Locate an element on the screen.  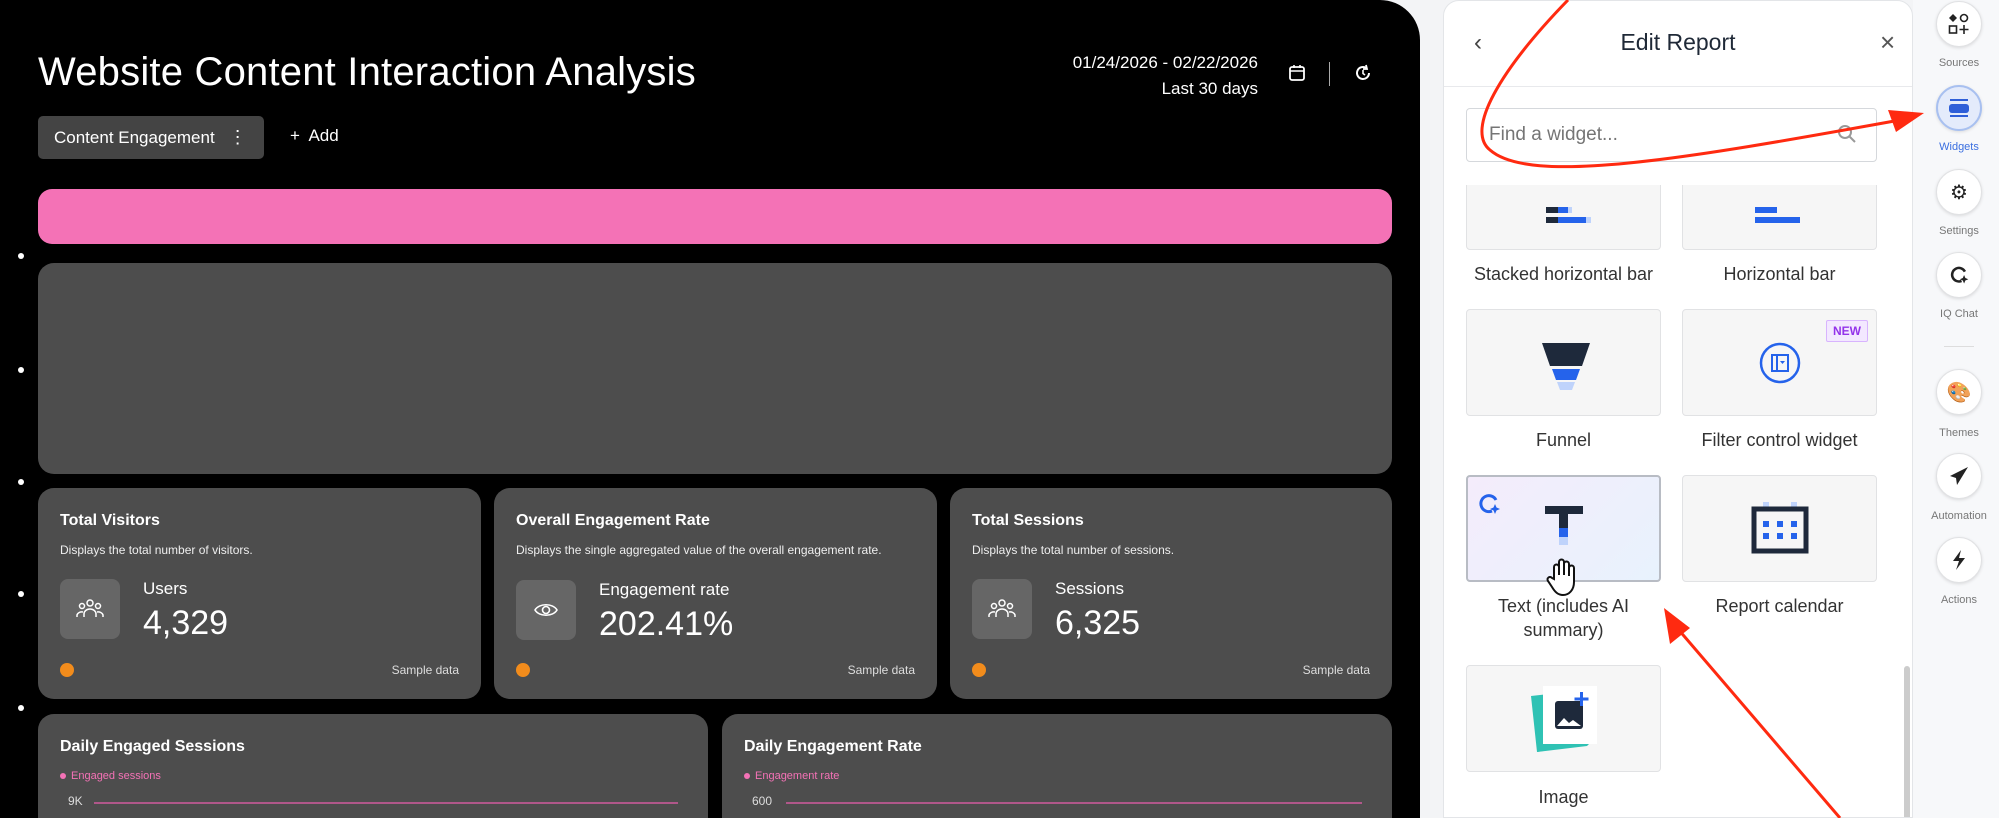
widget-label: Filter control widget is located at coordinates (1779, 440).